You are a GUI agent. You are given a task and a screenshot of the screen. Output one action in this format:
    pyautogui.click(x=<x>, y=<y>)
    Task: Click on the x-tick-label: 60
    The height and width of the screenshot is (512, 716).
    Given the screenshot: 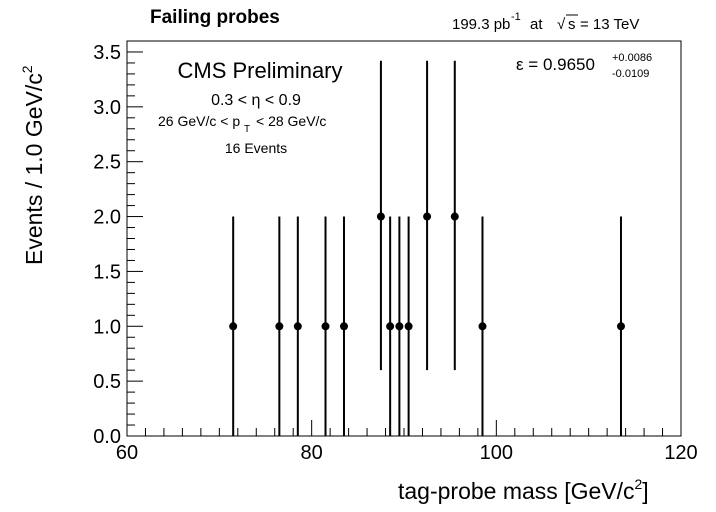 What is the action you would take?
    pyautogui.click(x=127, y=453)
    